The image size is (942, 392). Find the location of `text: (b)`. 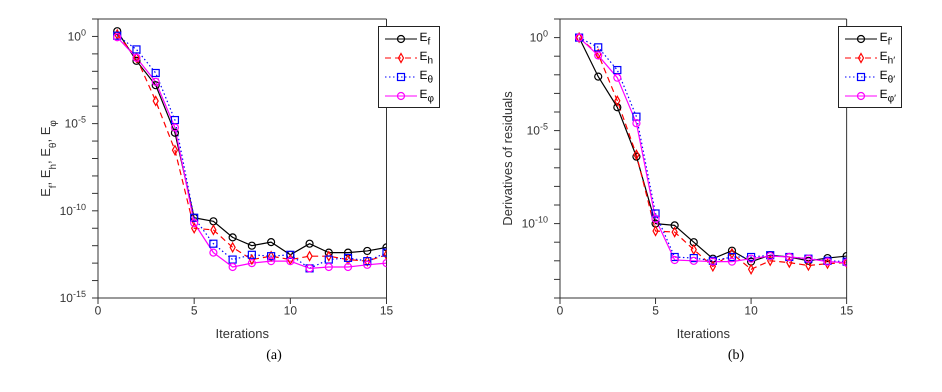

text: (b) is located at coordinates (736, 356).